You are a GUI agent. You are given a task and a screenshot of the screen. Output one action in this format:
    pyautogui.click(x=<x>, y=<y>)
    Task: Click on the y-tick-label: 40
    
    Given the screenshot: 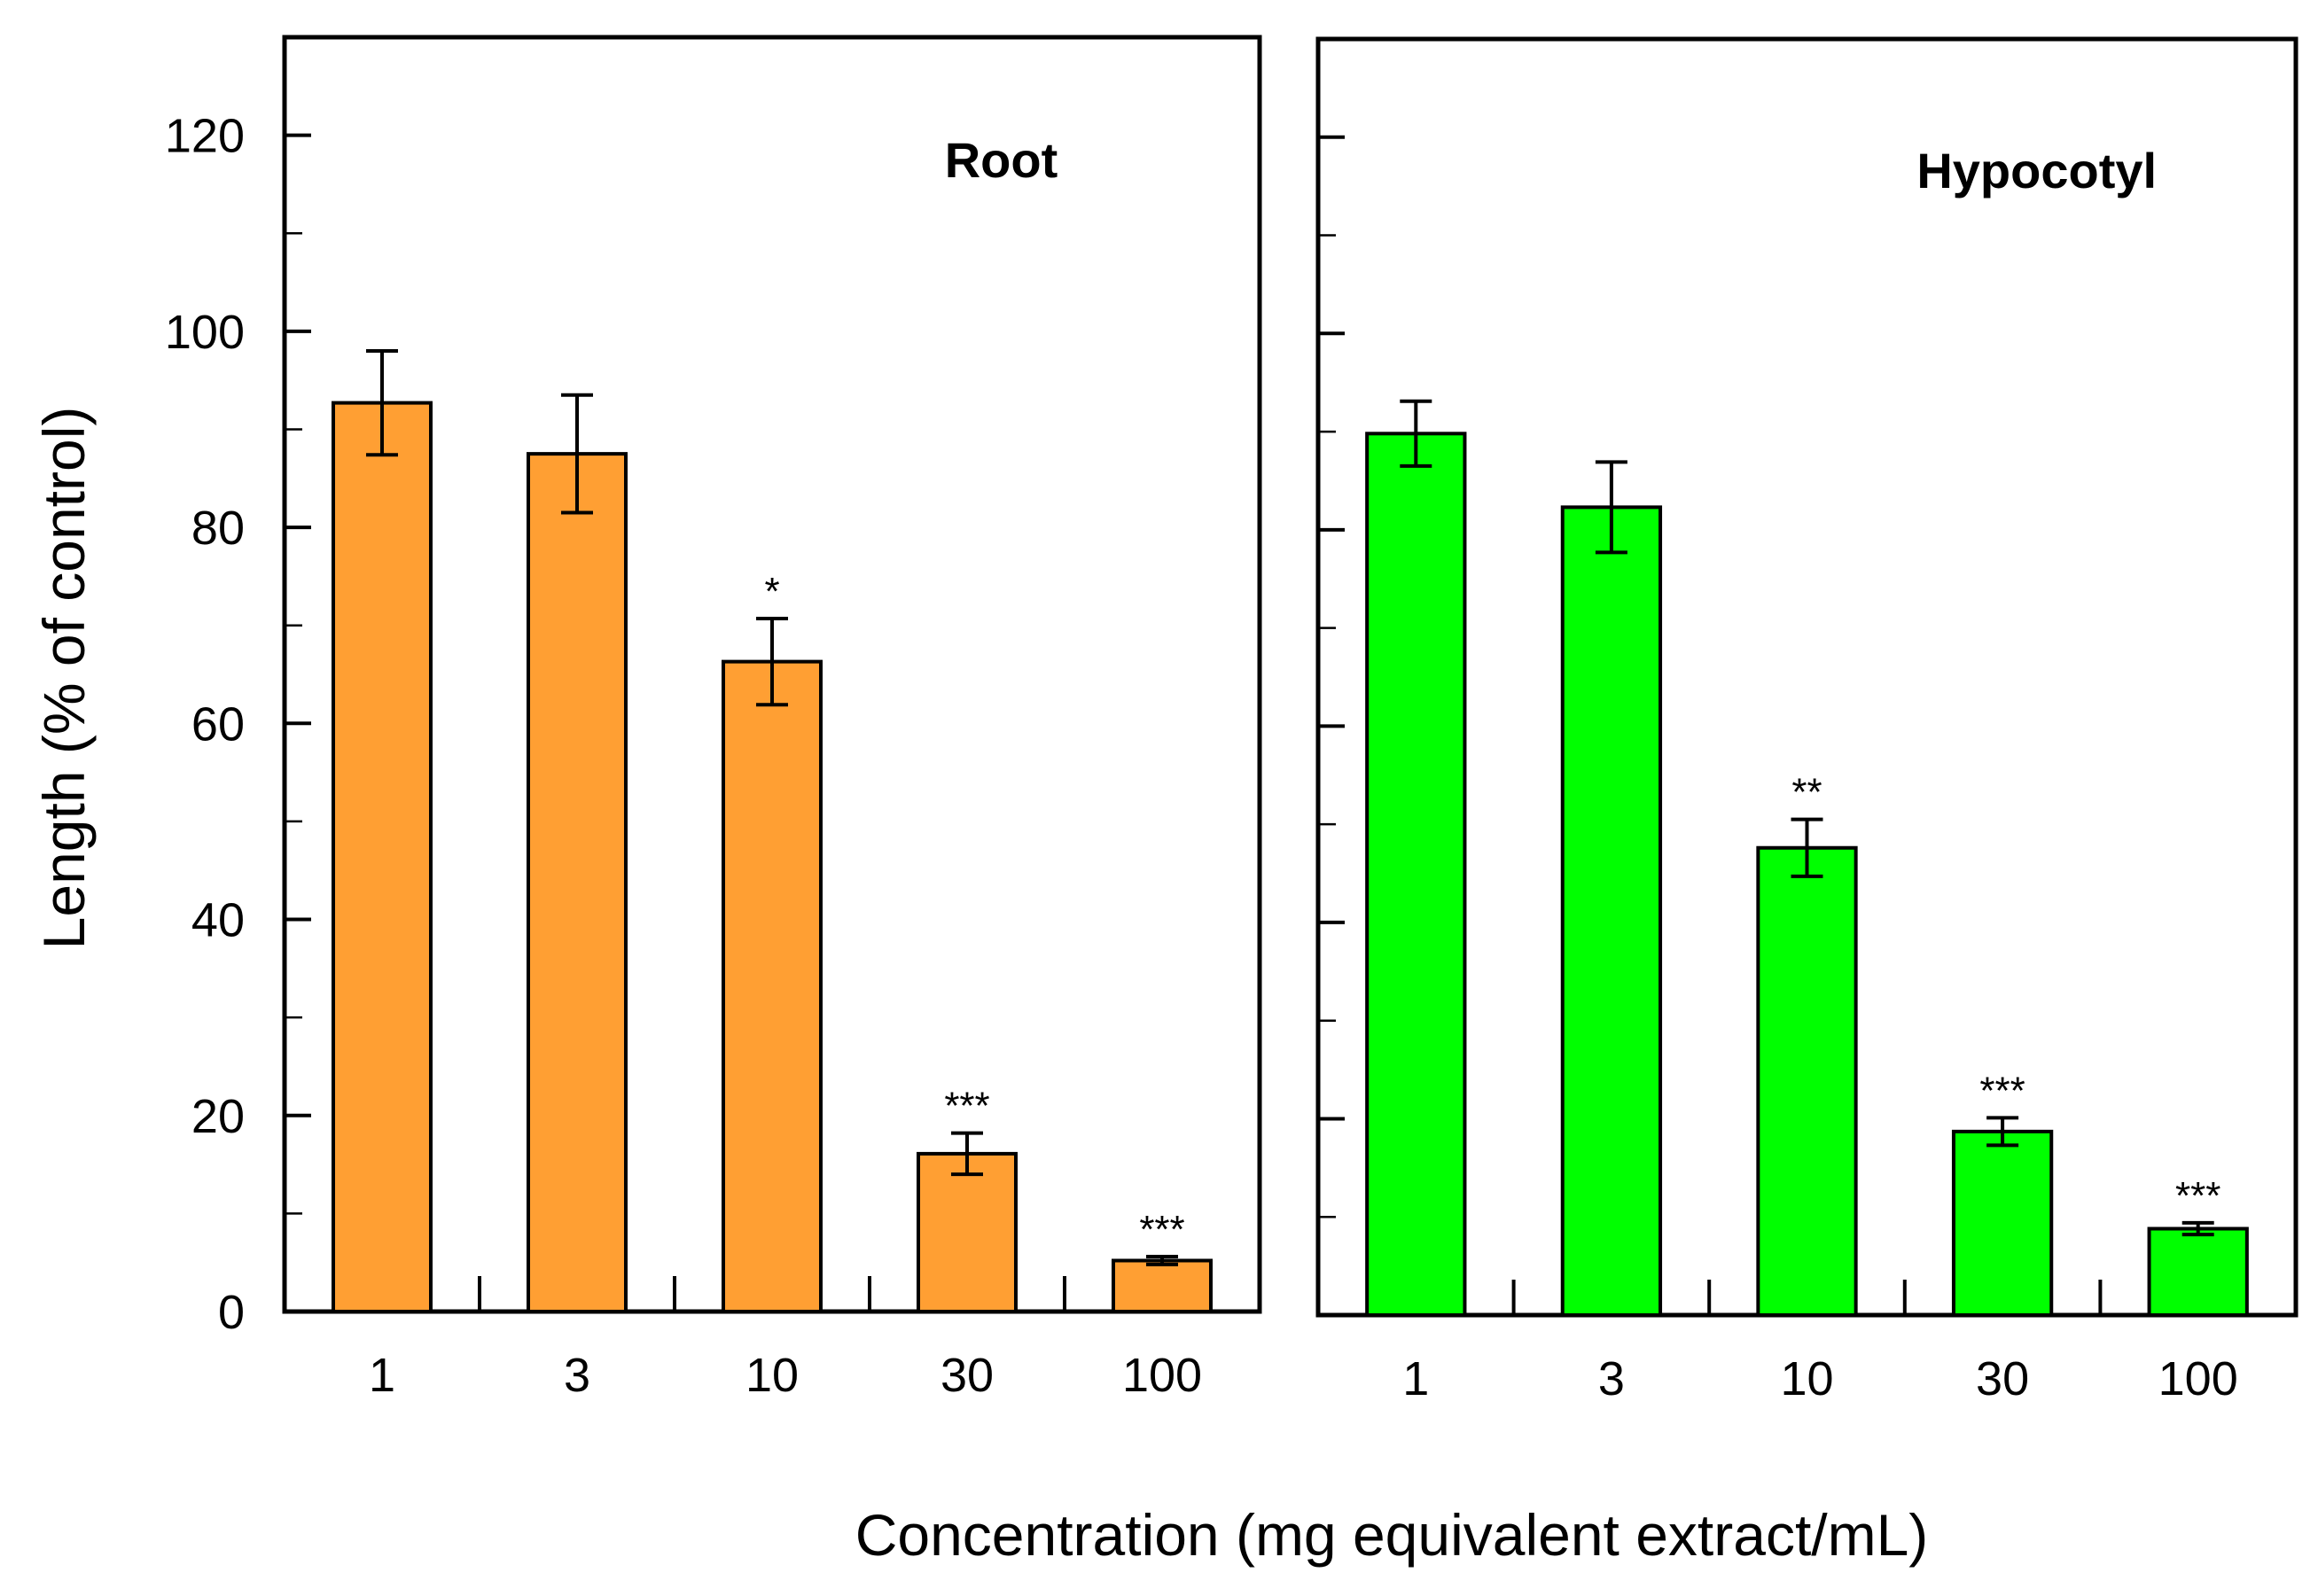 What is the action you would take?
    pyautogui.click(x=218, y=920)
    